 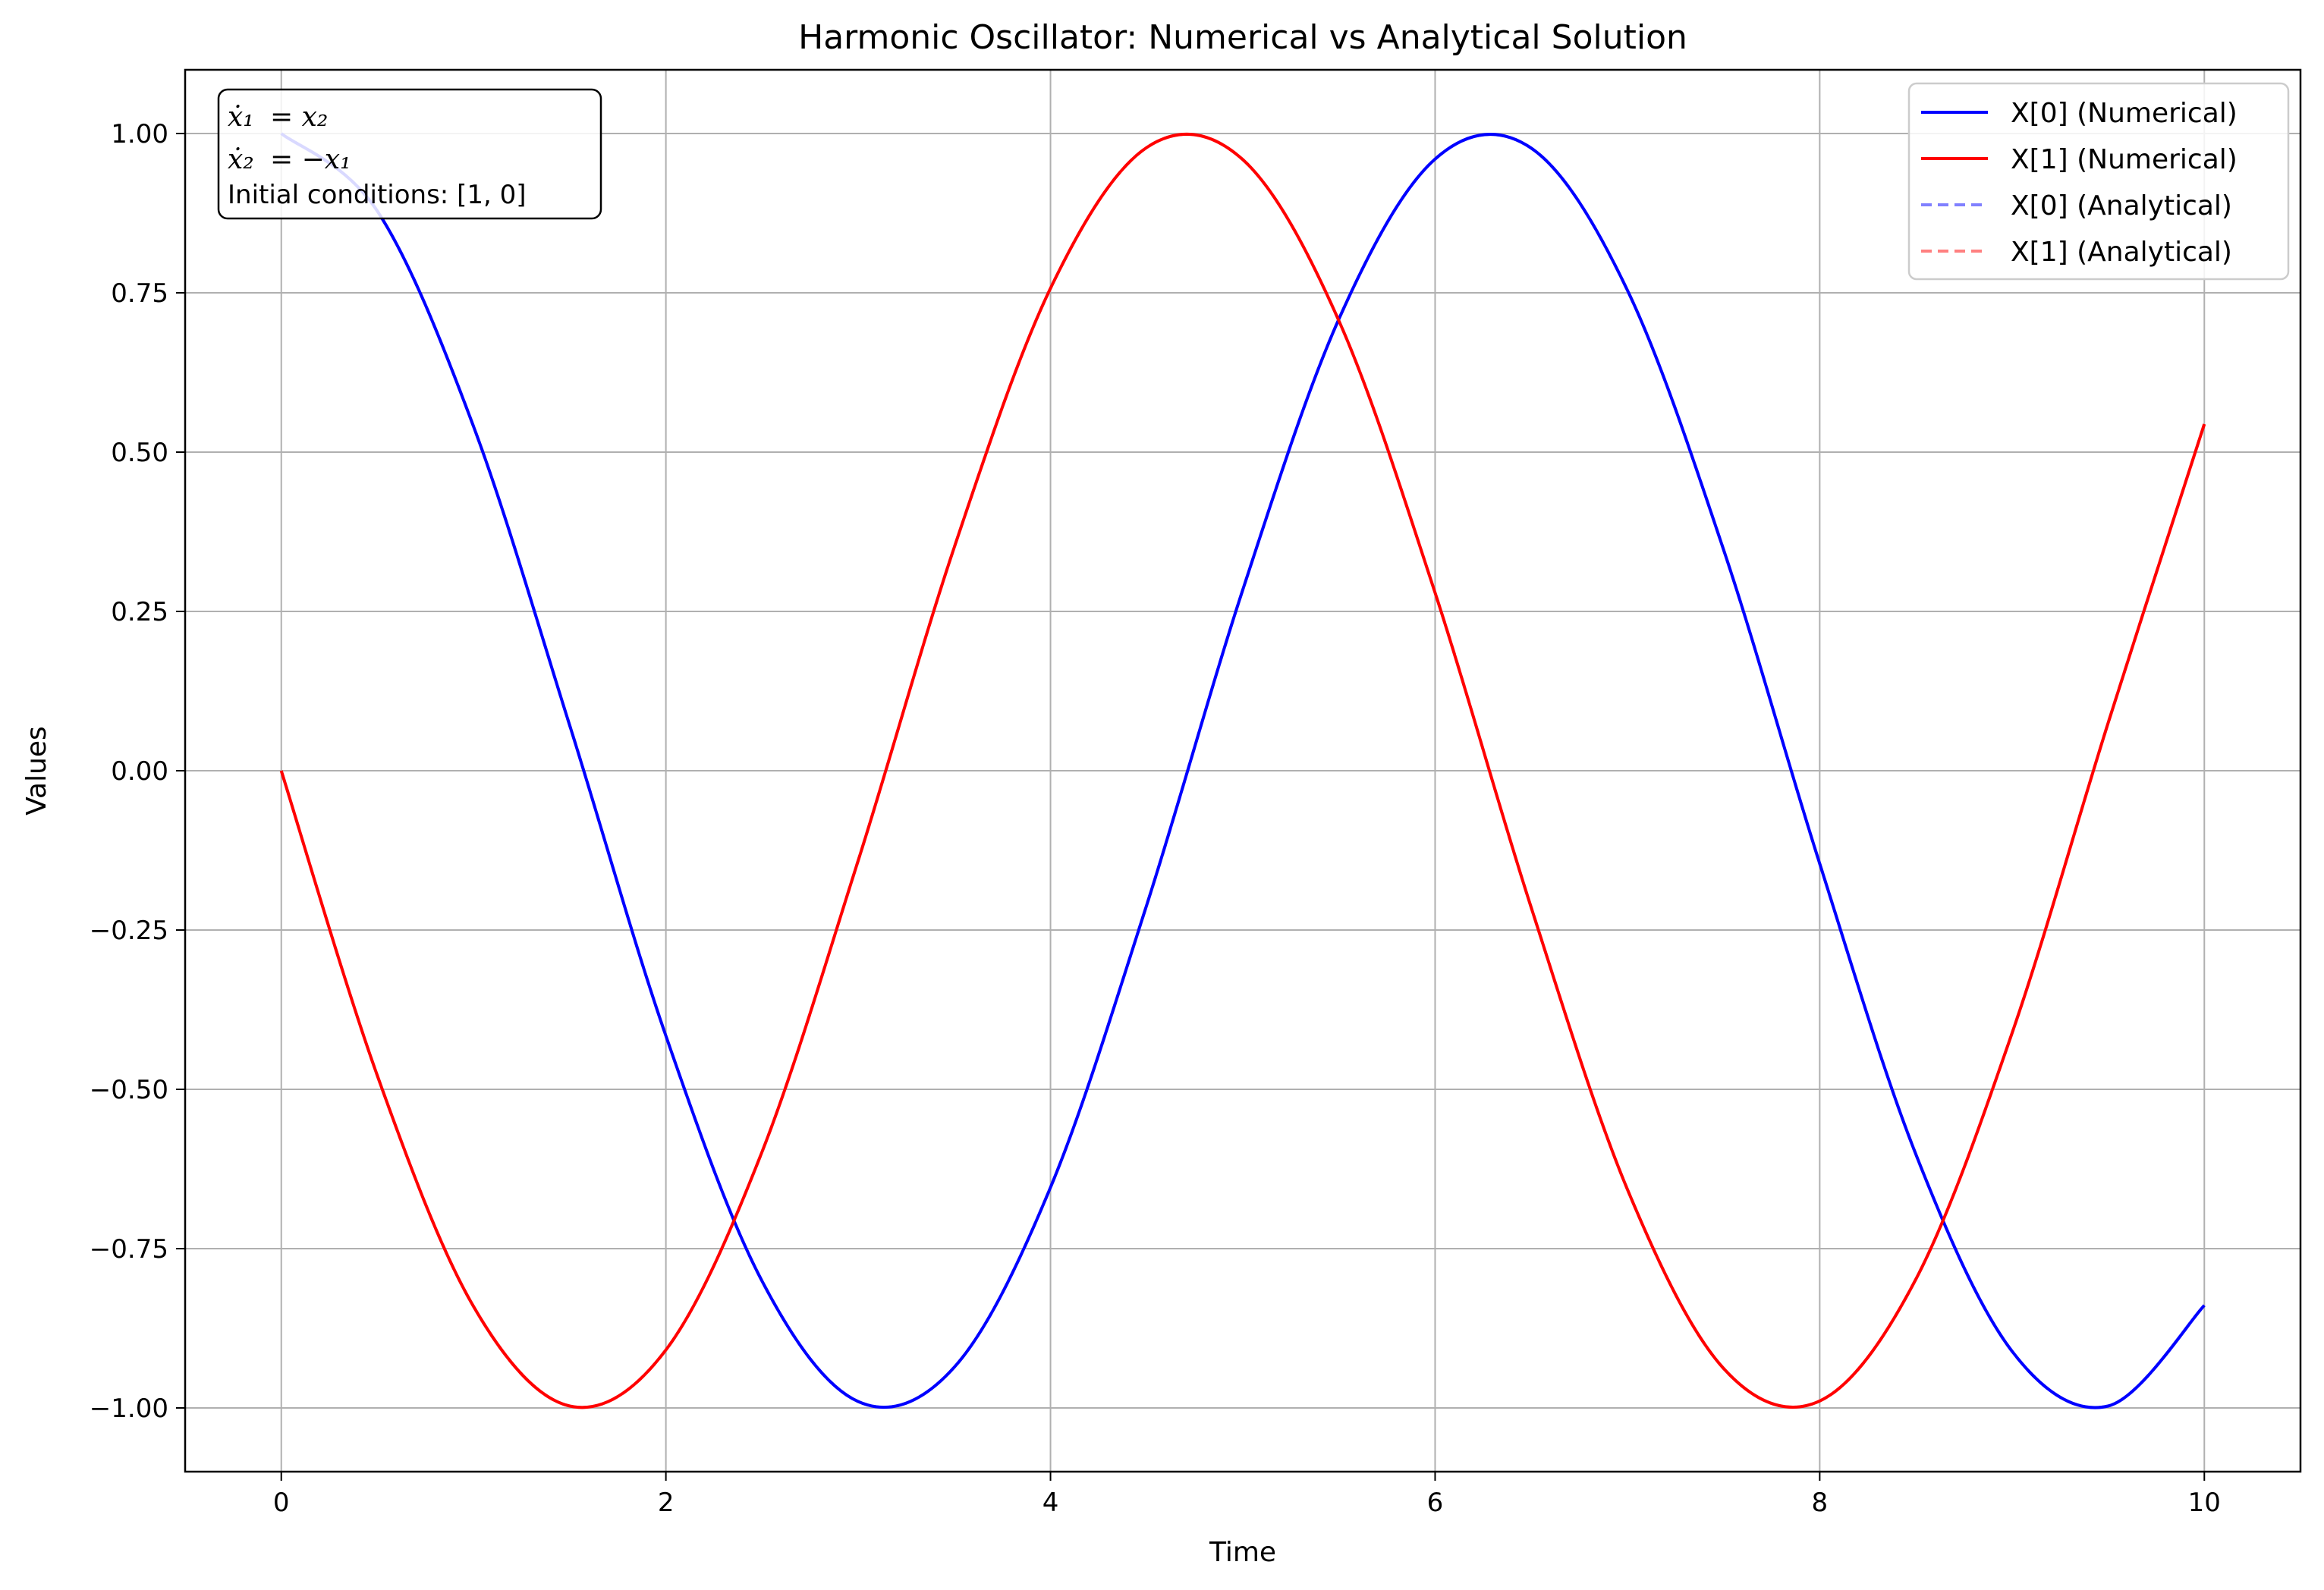 I want to click on y-tick-label: −0.75, so click(x=129, y=1249).